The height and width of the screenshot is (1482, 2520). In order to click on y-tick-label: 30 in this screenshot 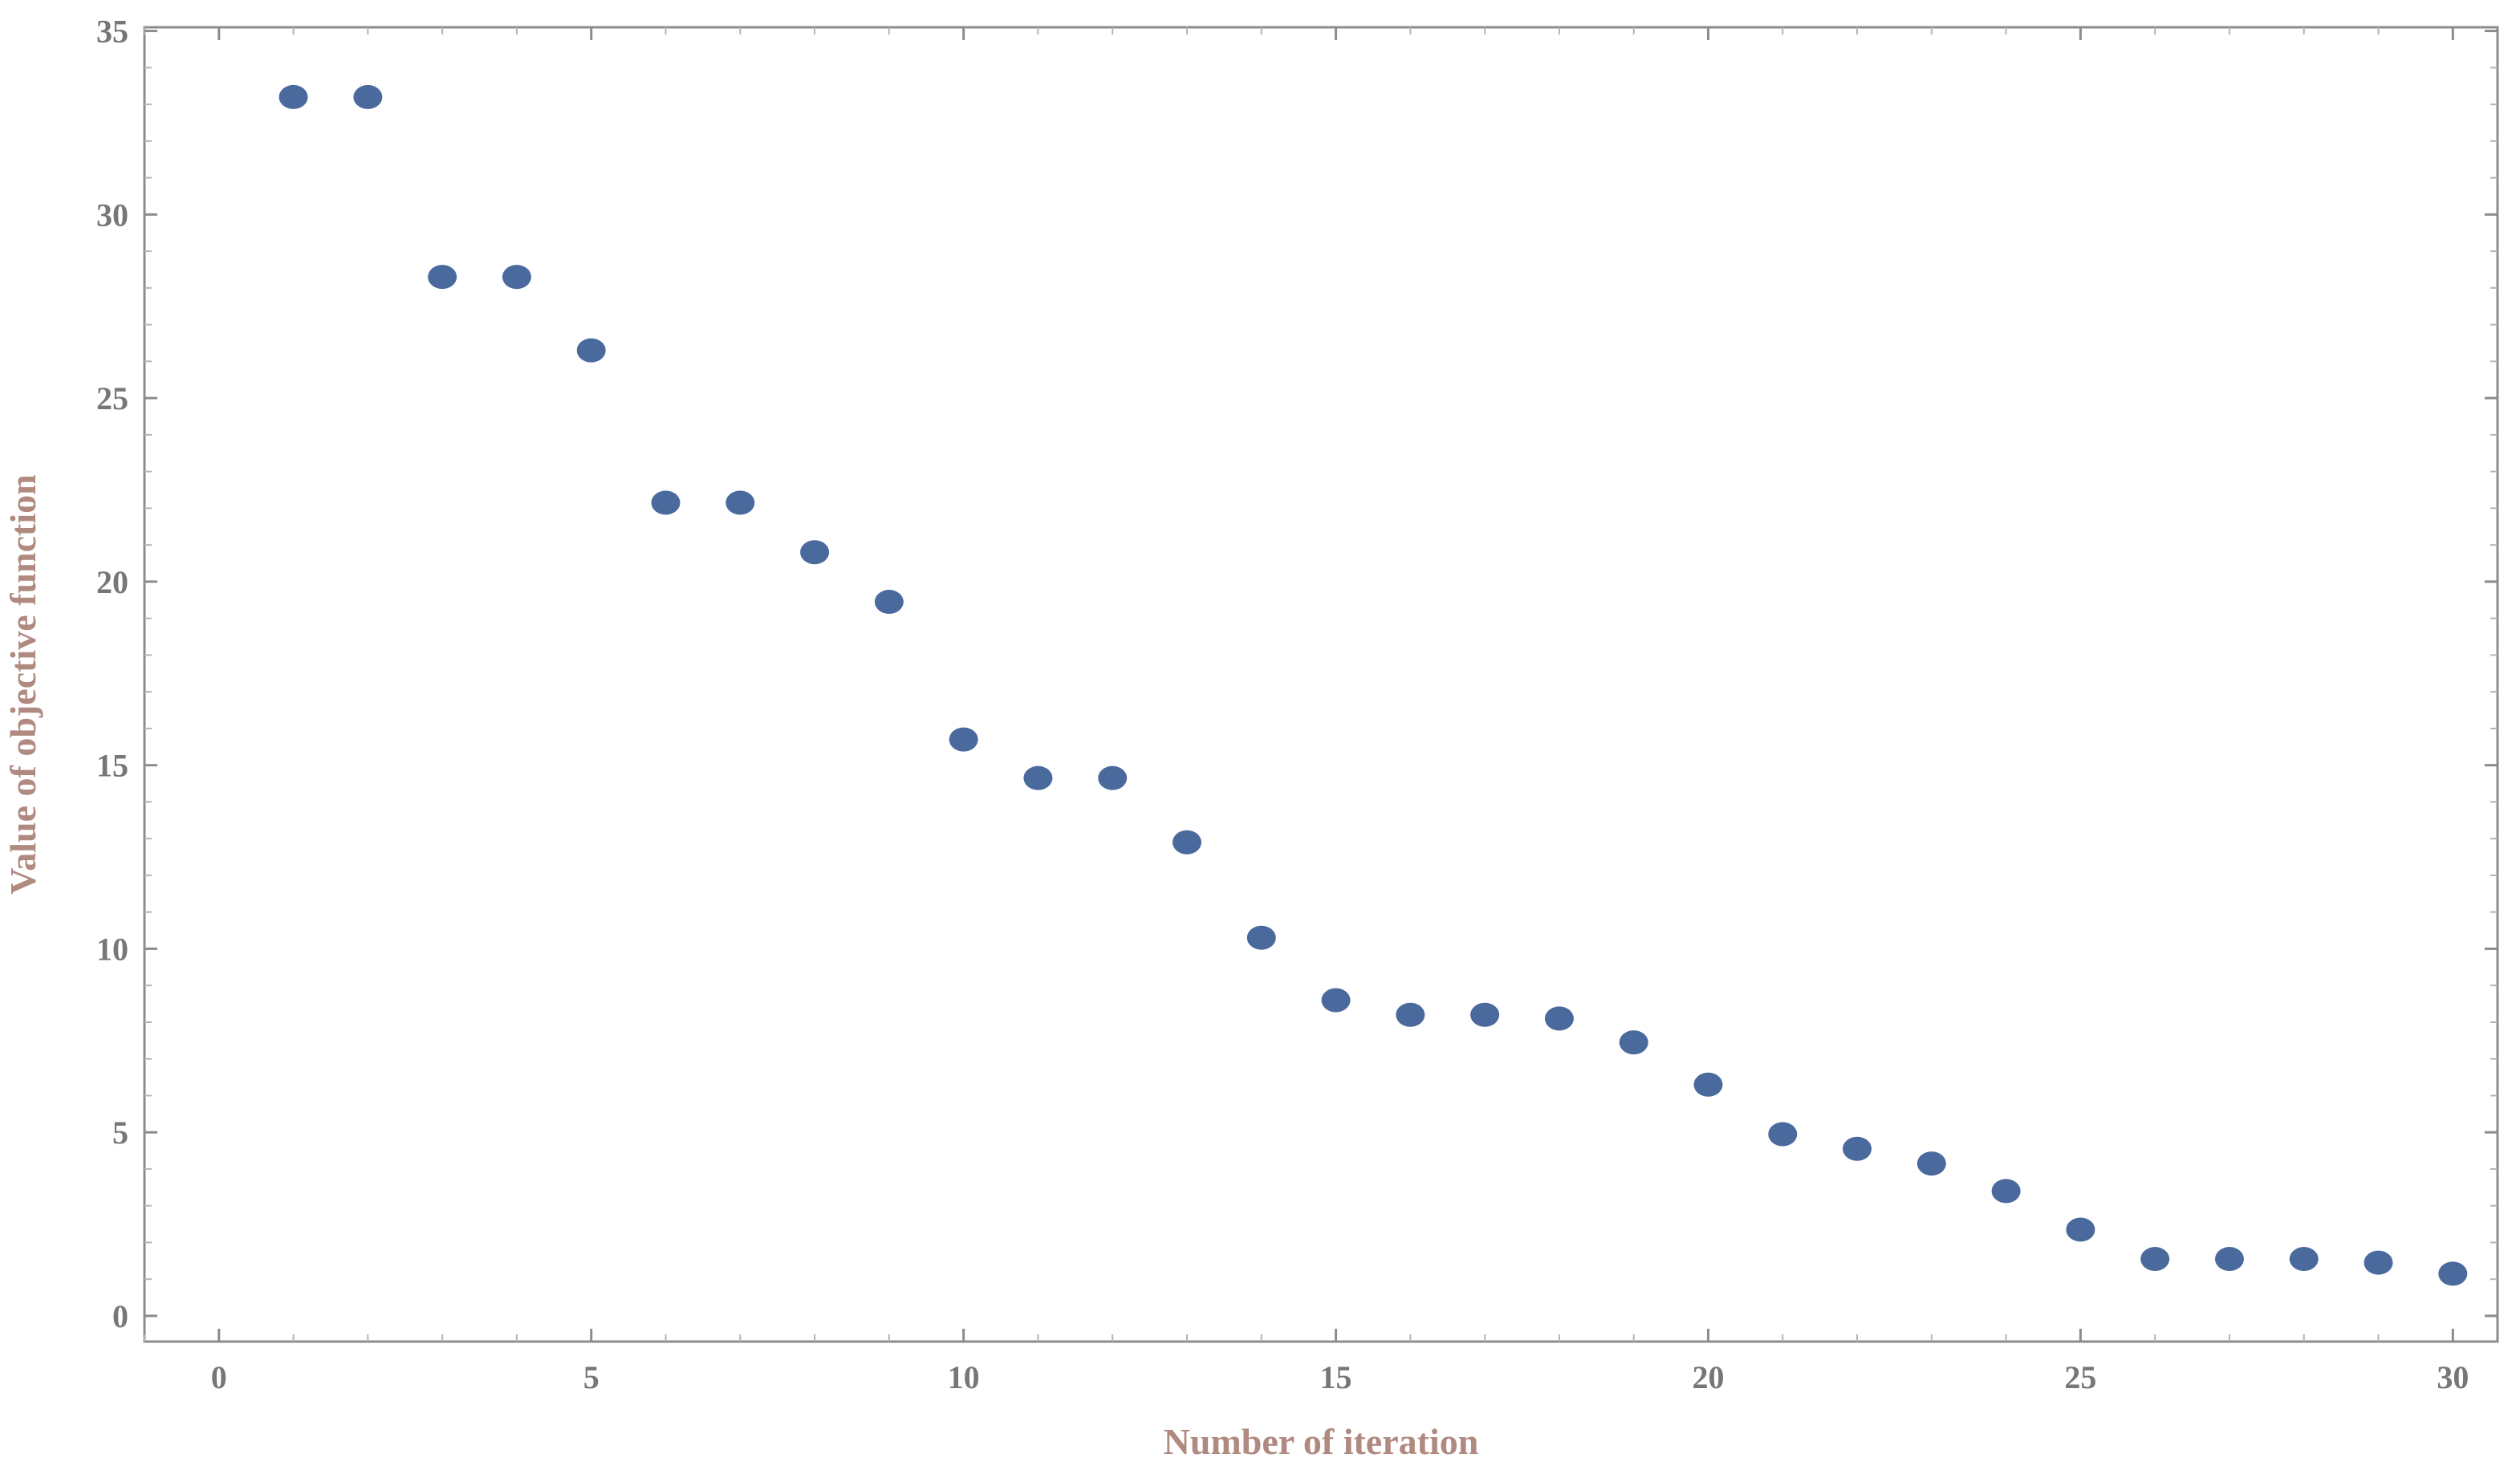, I will do `click(112, 215)`.